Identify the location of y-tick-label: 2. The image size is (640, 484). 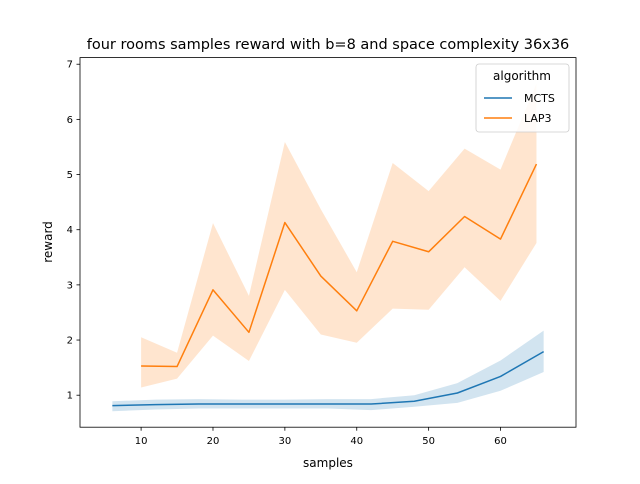
(70, 341).